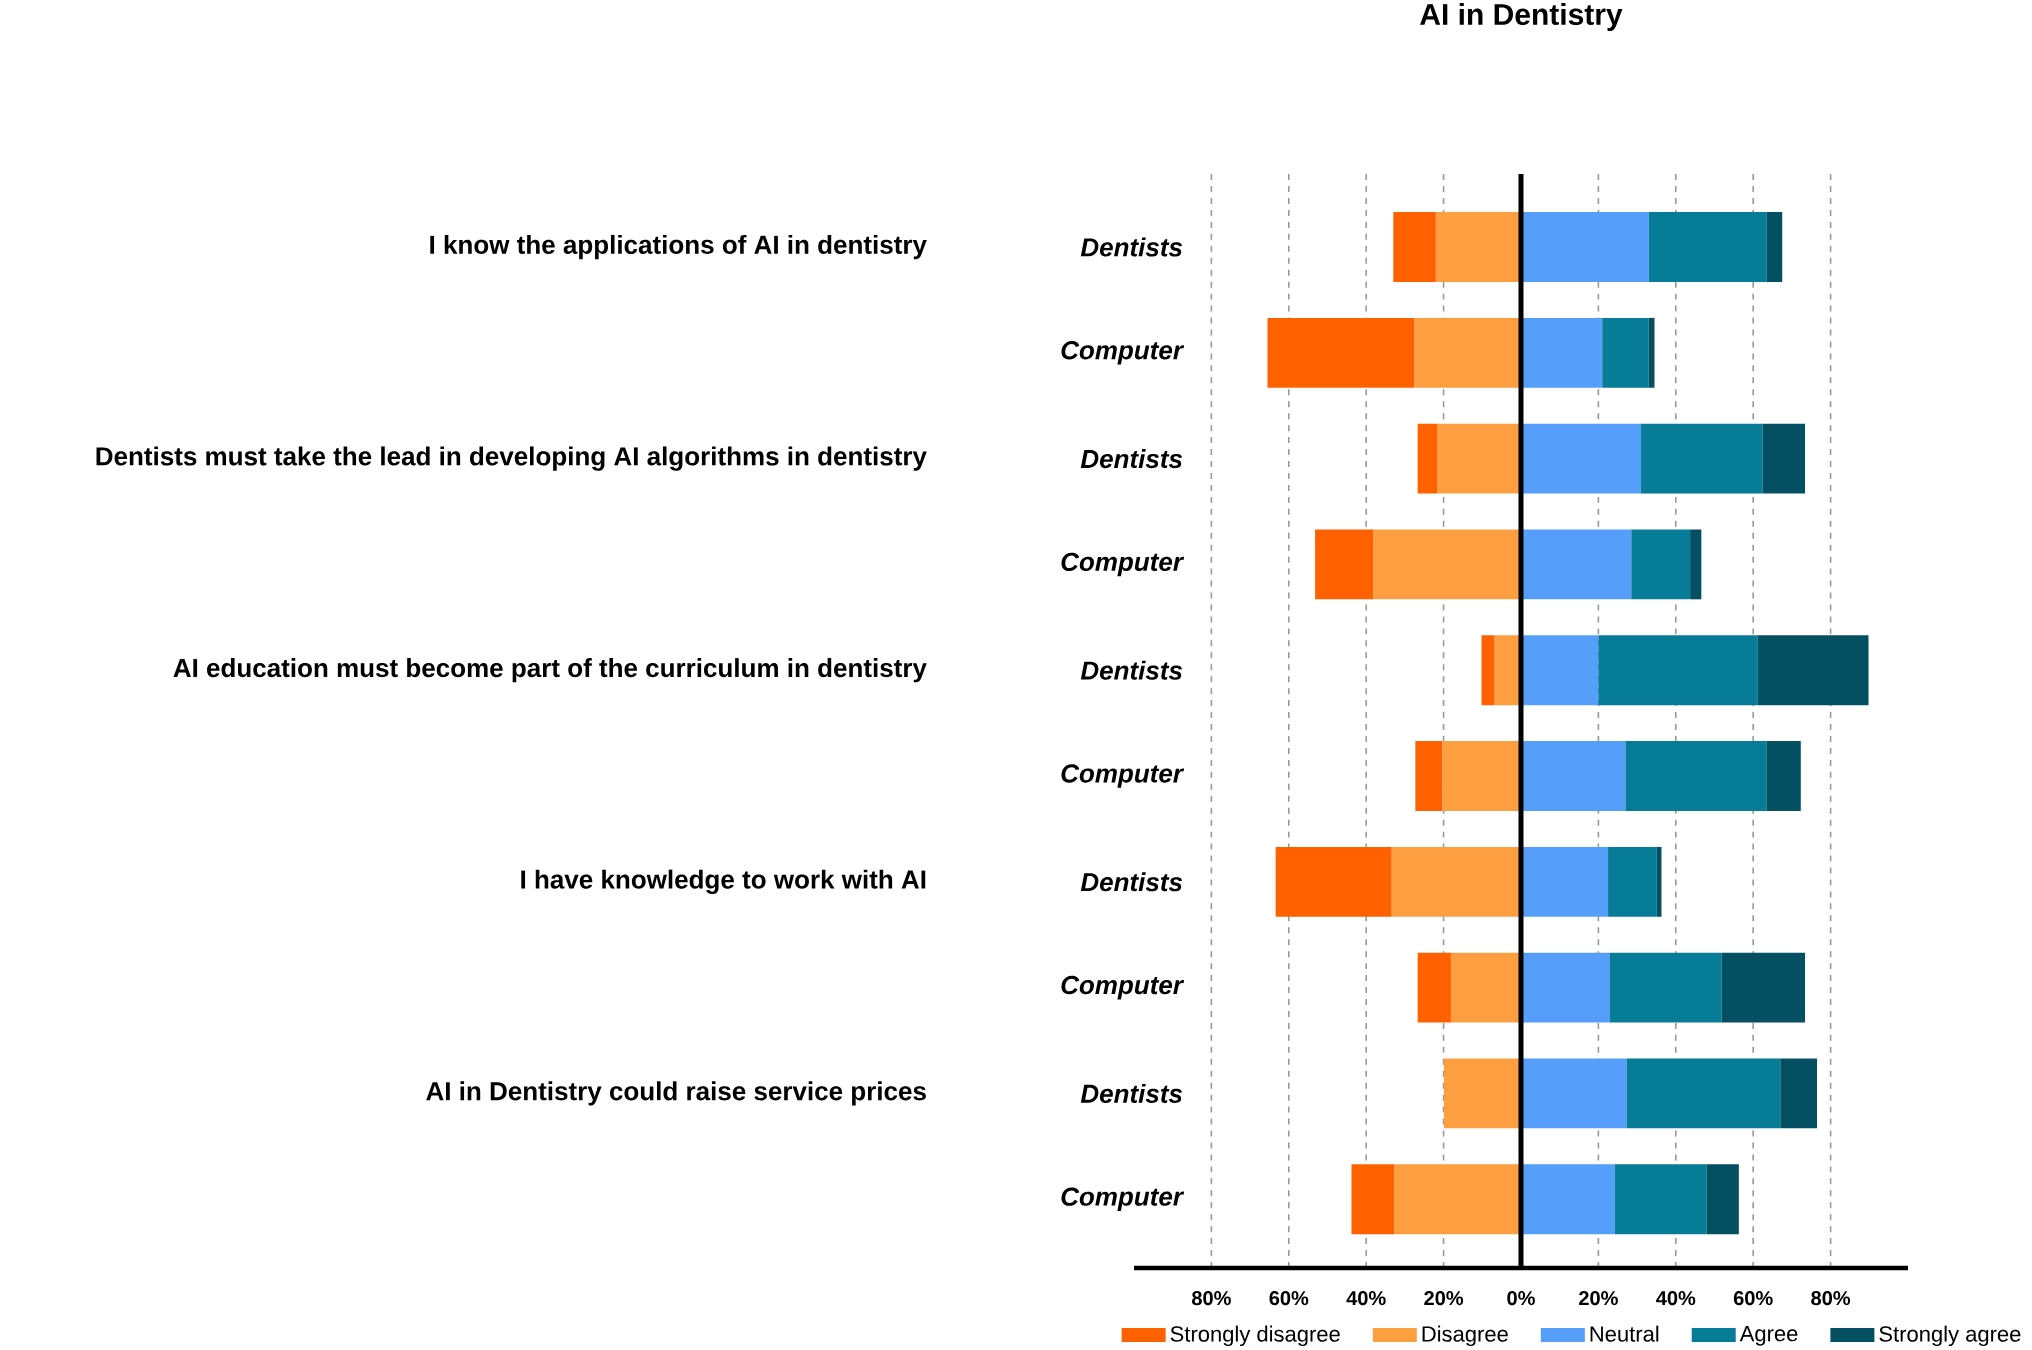 The width and height of the screenshot is (2032, 1350). Describe the element at coordinates (511, 458) in the screenshot. I see `text: Dentists must take the lead in developing AI algorithms in dentistry` at that location.